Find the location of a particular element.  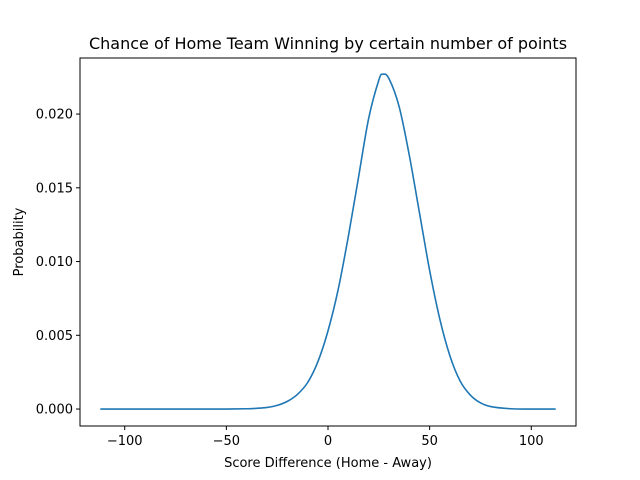

x-tick-label: 0 is located at coordinates (328, 441).